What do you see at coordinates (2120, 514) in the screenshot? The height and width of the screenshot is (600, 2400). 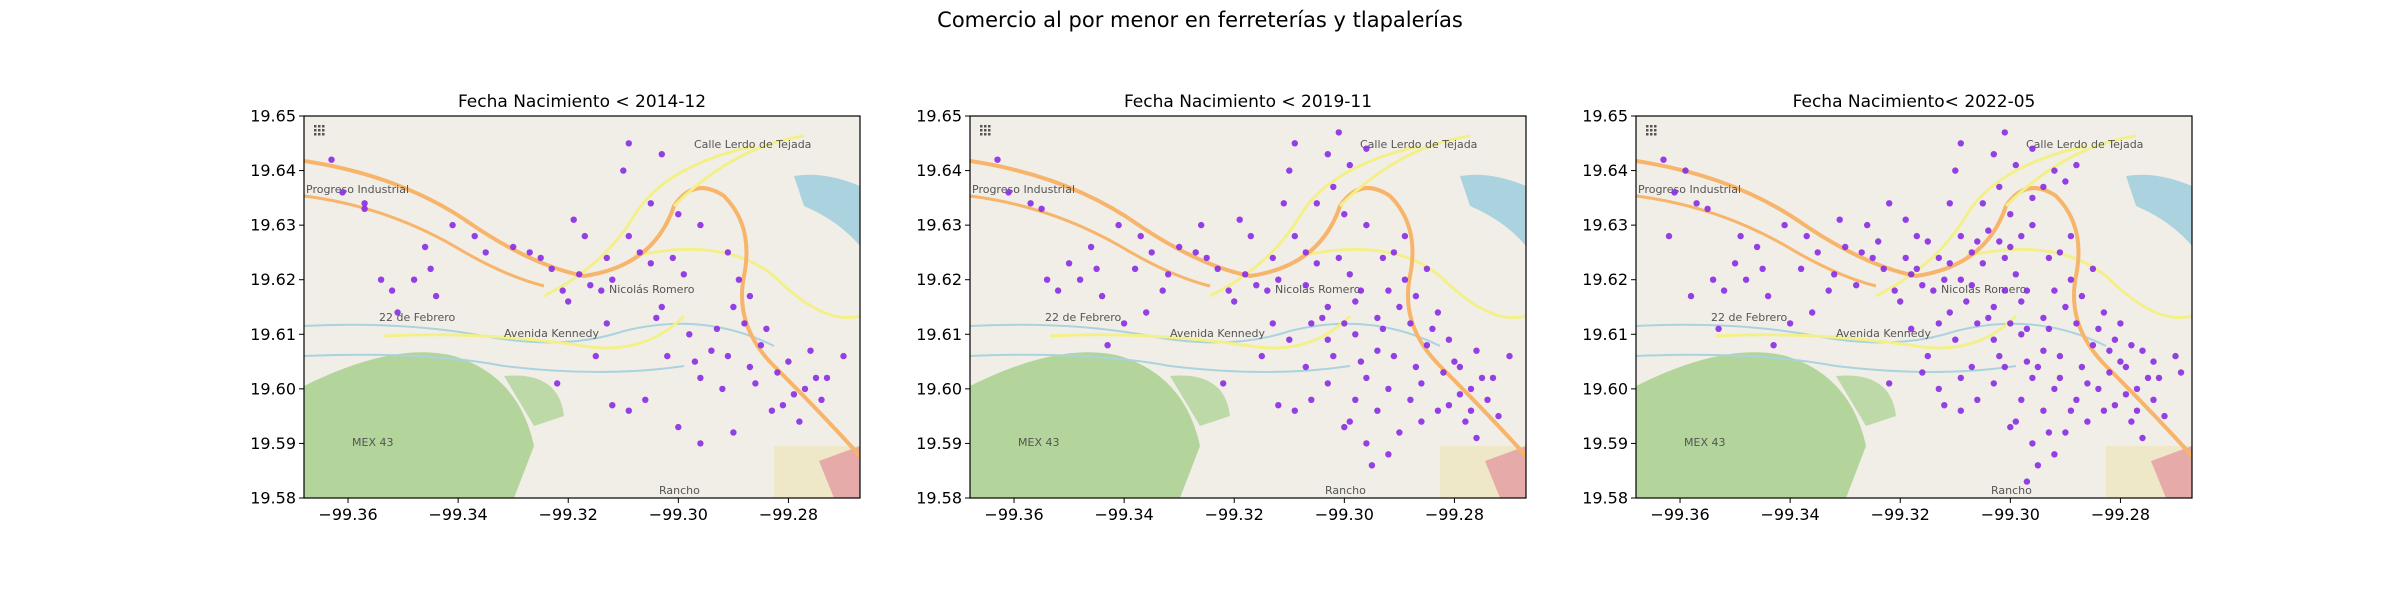 I see `x-tick-label: −99.28` at bounding box center [2120, 514].